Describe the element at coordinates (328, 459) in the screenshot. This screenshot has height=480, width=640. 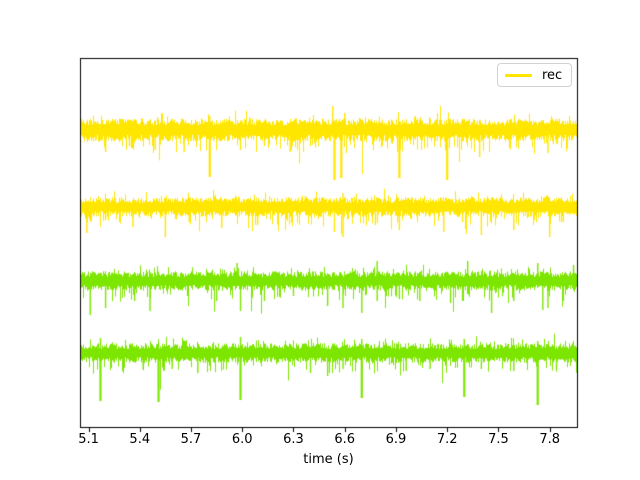
I see `x-axis-label: time (s)` at that location.